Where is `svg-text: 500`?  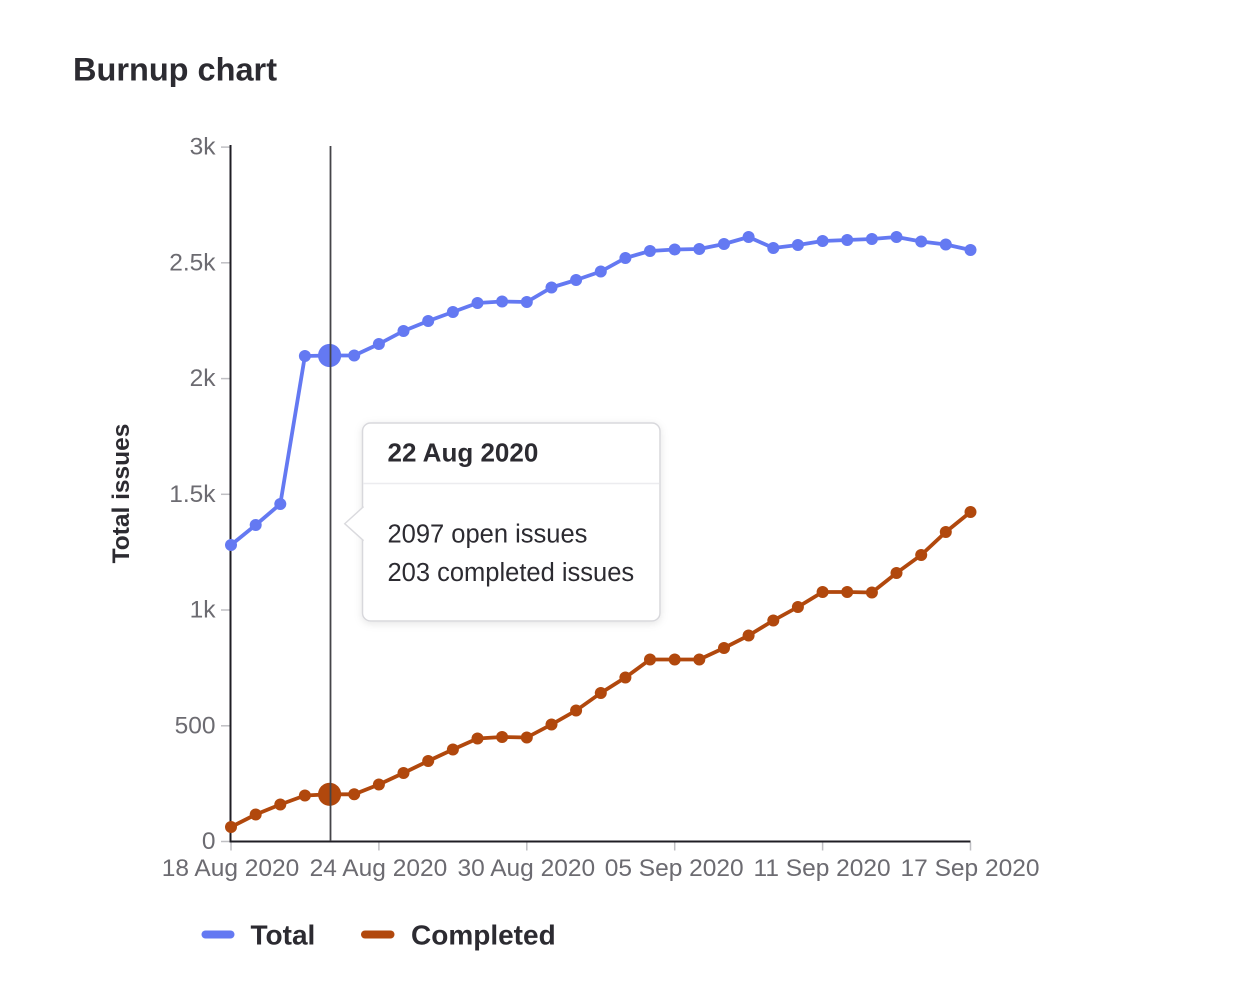 svg-text: 500 is located at coordinates (195, 725).